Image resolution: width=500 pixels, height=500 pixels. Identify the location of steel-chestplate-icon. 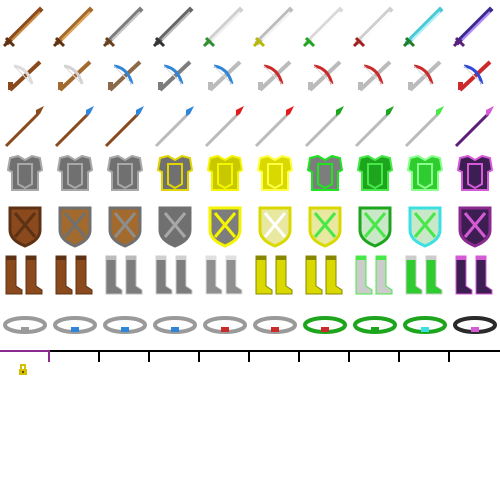
(175, 172).